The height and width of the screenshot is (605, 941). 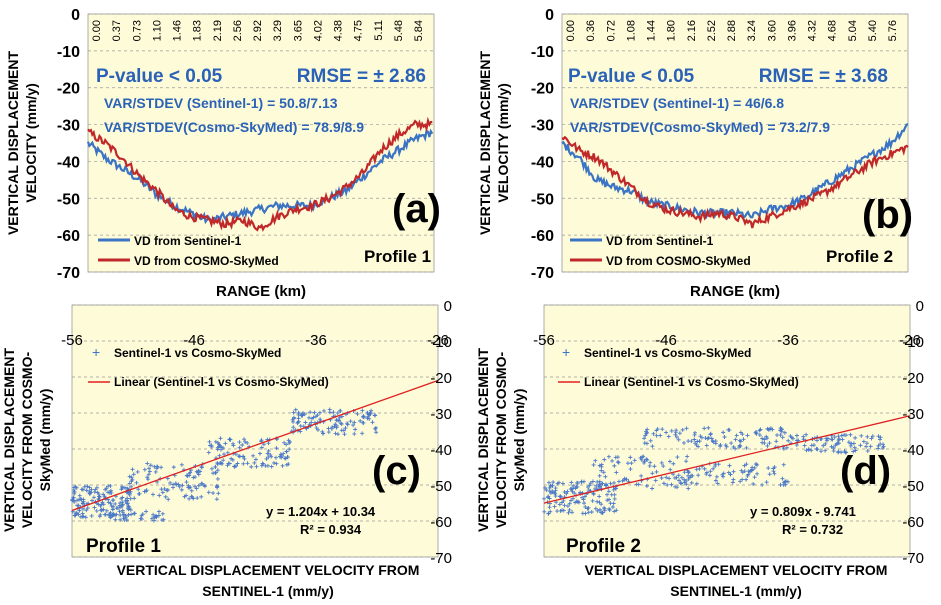 I want to click on panel-a-pvalue: P-value < 0.05, so click(x=159, y=76).